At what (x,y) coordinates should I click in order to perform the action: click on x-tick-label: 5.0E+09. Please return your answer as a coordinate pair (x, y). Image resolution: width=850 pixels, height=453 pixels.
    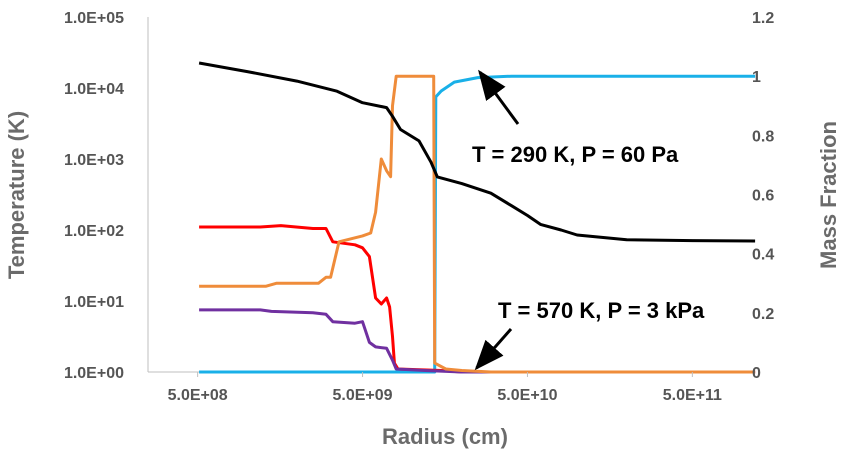
    Looking at the image, I should click on (363, 395).